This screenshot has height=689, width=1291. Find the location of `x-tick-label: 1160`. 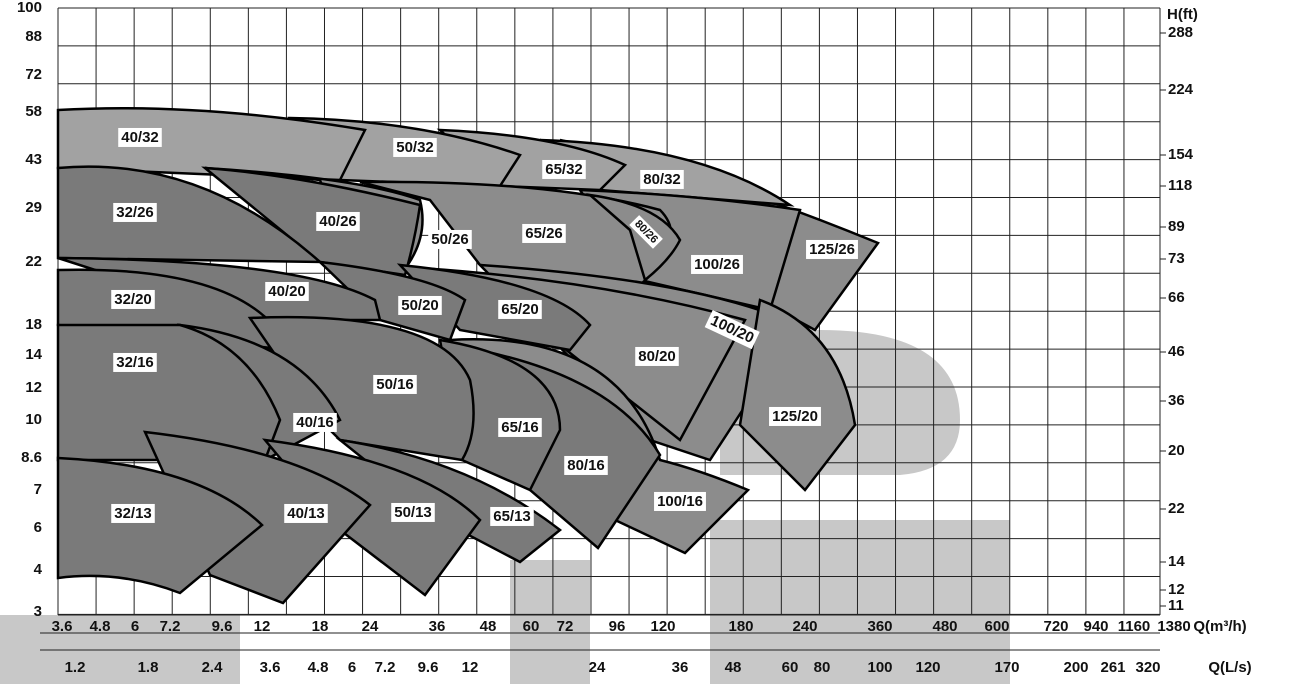

x-tick-label: 1160 is located at coordinates (1134, 626).